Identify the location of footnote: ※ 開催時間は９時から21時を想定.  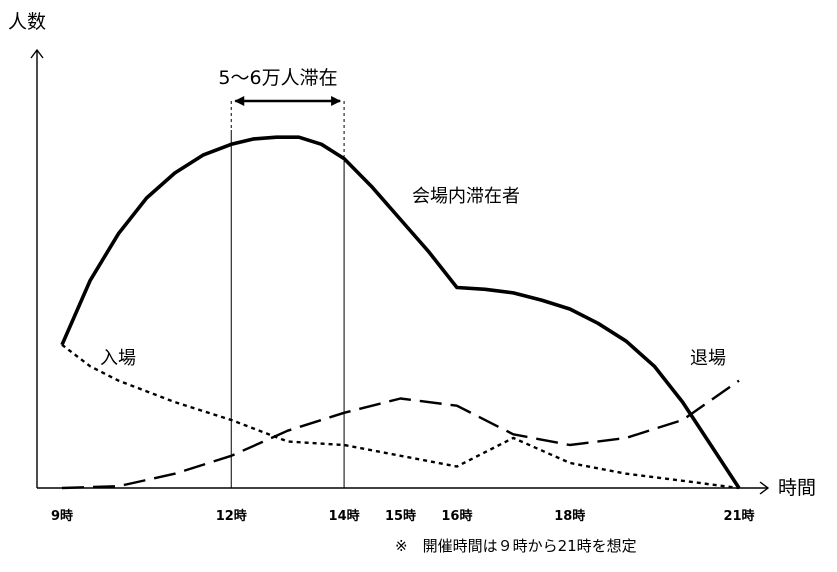
(516, 546).